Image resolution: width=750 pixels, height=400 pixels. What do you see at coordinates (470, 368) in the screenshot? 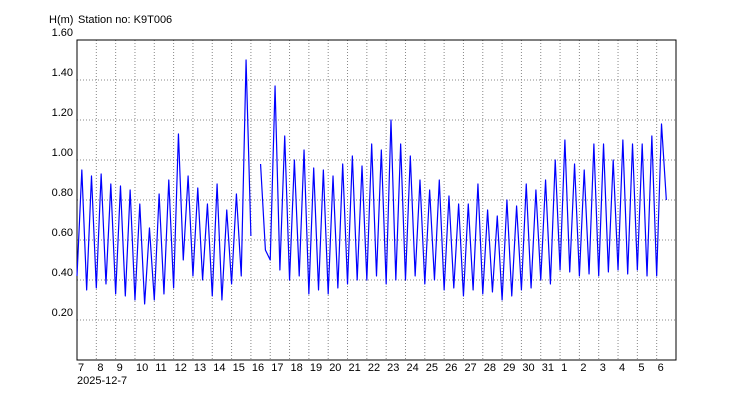
I see `x-tick-label: 27` at bounding box center [470, 368].